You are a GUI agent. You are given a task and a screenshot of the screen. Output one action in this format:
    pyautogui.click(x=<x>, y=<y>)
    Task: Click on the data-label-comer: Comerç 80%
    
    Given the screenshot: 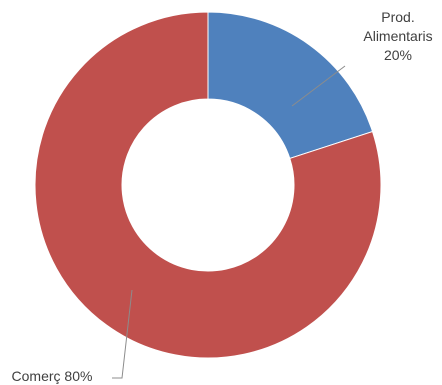 What is the action you would take?
    pyautogui.click(x=52, y=376)
    